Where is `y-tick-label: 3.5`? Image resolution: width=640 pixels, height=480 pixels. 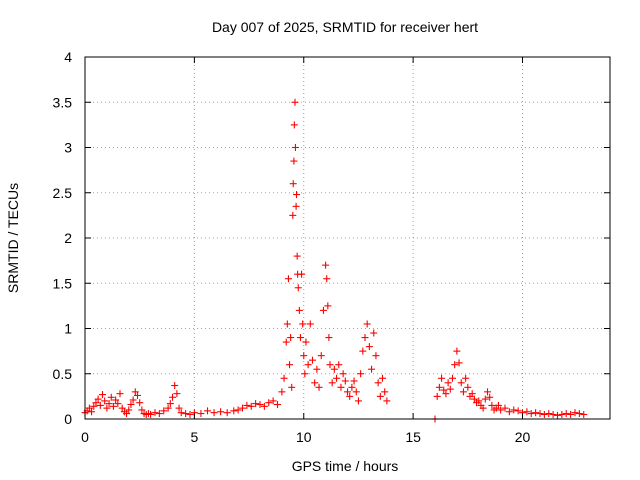
y-tick-label: 3.5 is located at coordinates (63, 102).